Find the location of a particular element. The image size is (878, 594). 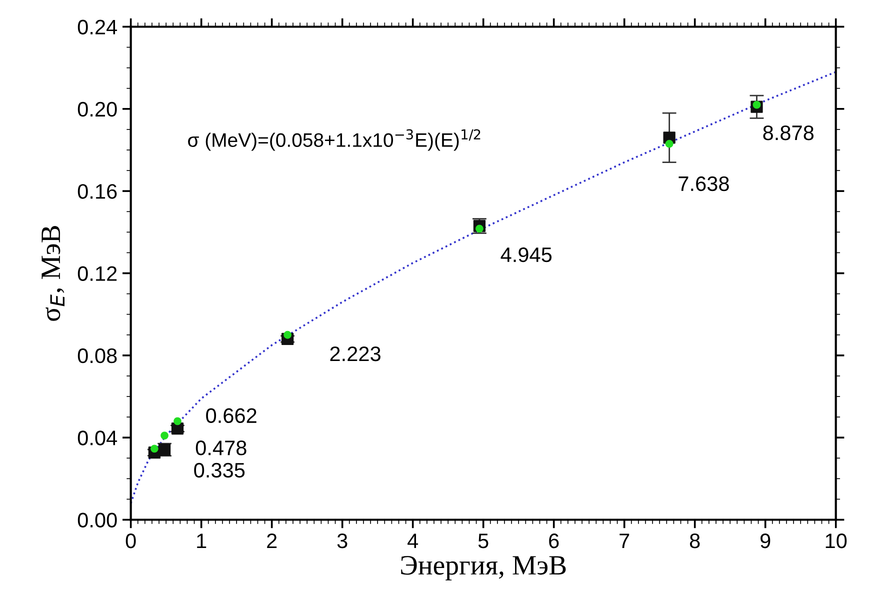

x-tick-label: 8 is located at coordinates (695, 540).